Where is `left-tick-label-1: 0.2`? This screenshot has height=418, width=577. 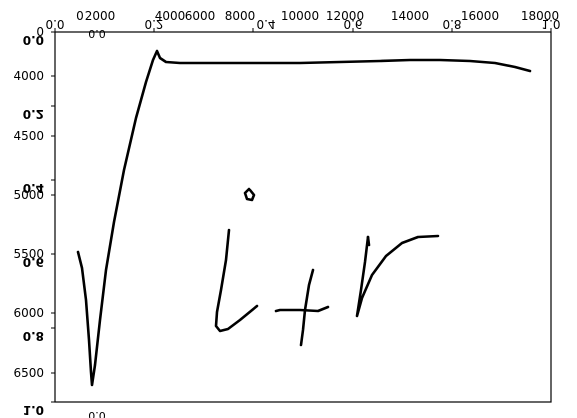
left-tick-label-1: 0.2 is located at coordinates (33, 114).